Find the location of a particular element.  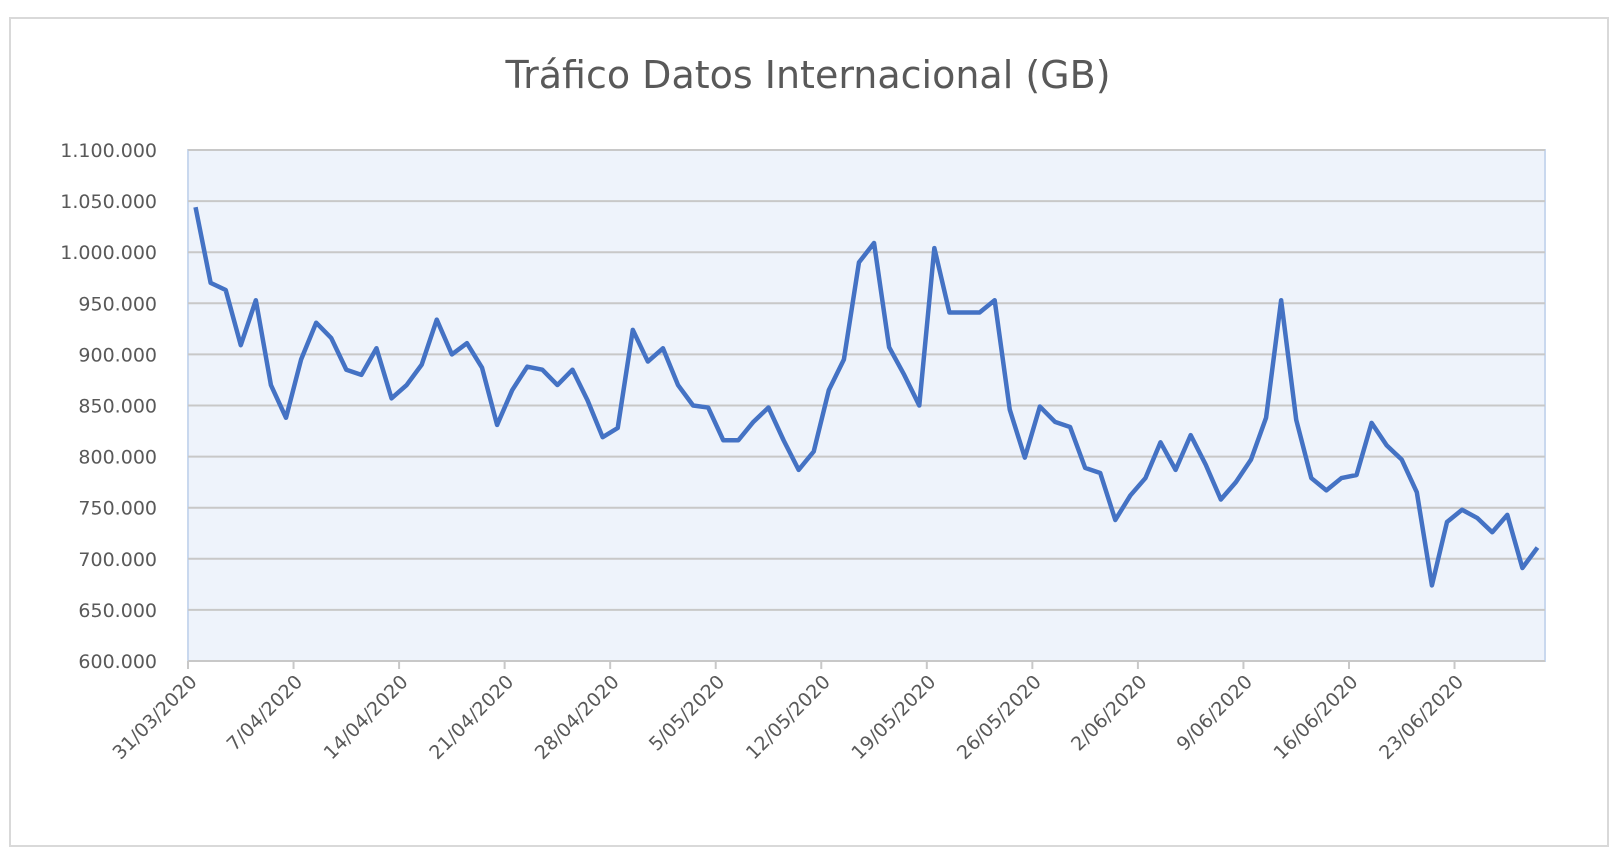

y-tick-label: 750.000 is located at coordinates (117, 509).